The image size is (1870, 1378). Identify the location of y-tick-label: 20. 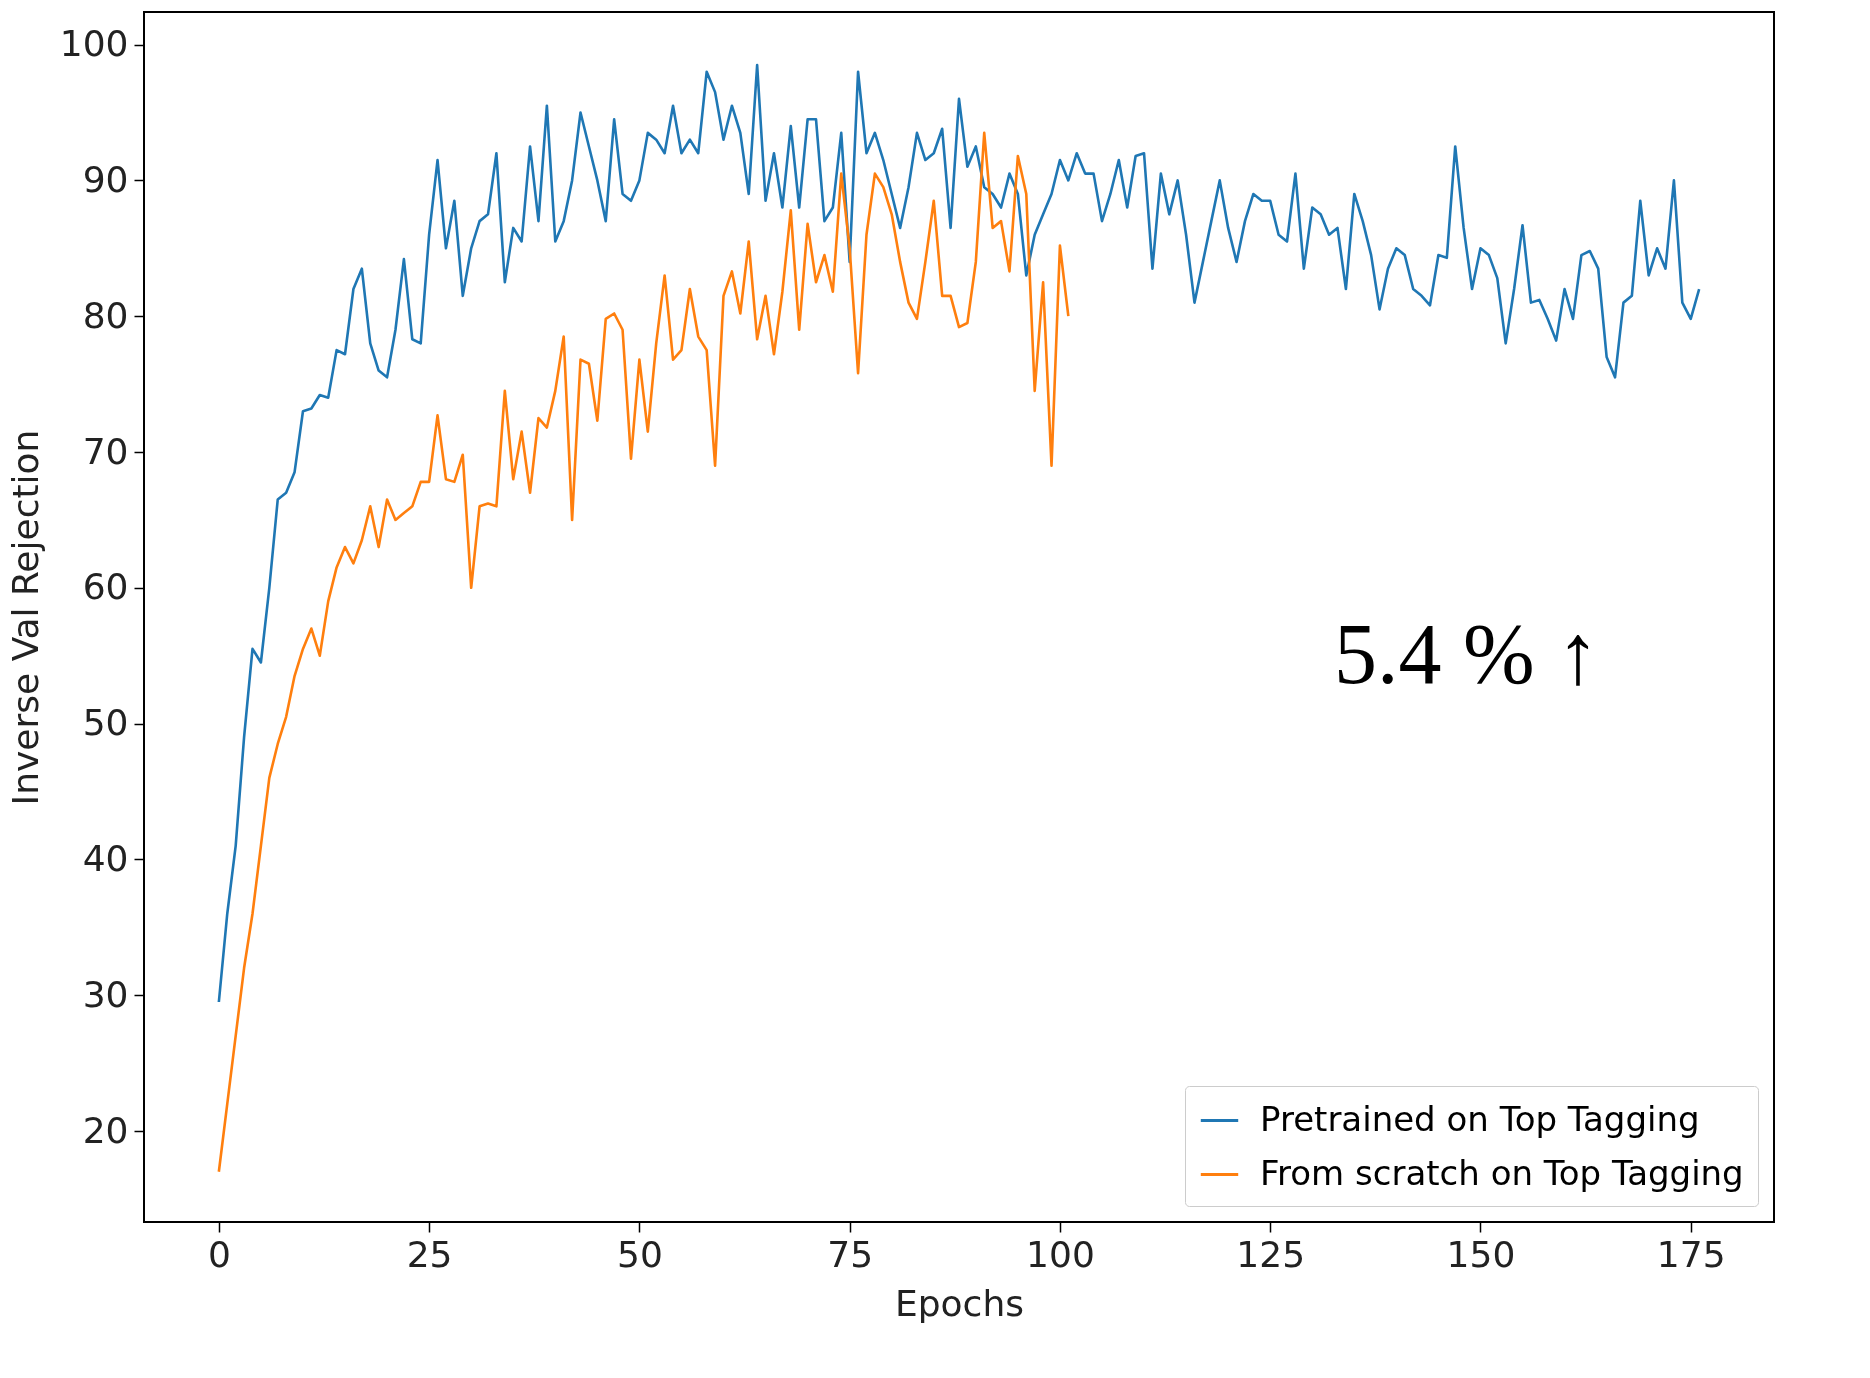
(105, 1130).